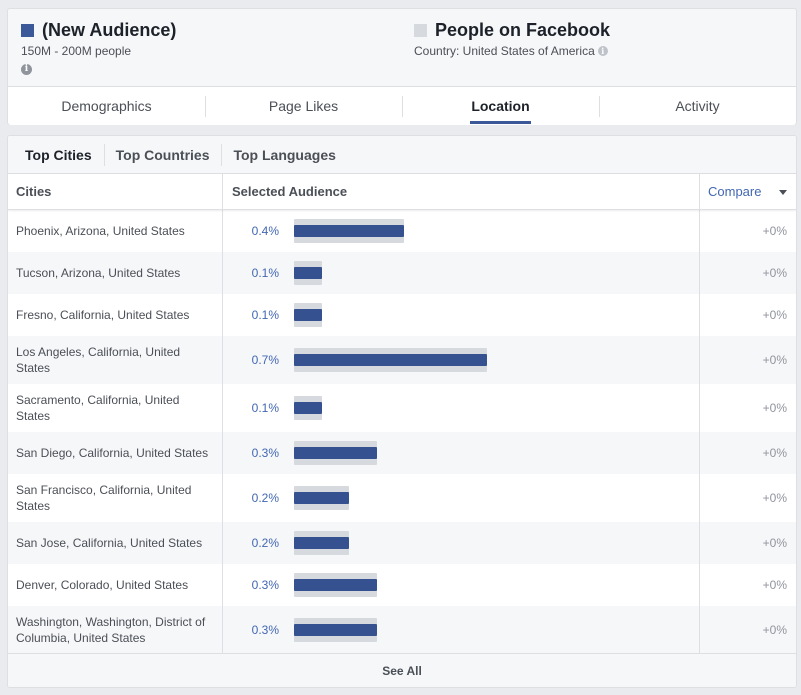  I want to click on tab-demographics: Demographics, so click(106, 106).